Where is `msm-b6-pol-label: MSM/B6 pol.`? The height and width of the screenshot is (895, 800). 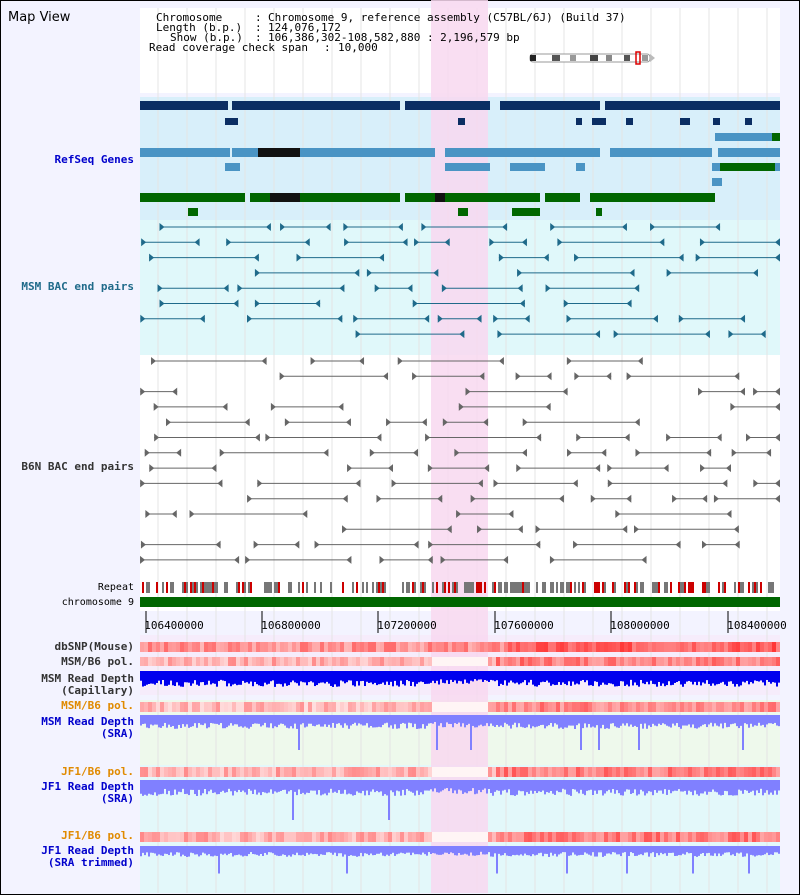 msm-b6-pol-label: MSM/B6 pol. is located at coordinates (97, 661).